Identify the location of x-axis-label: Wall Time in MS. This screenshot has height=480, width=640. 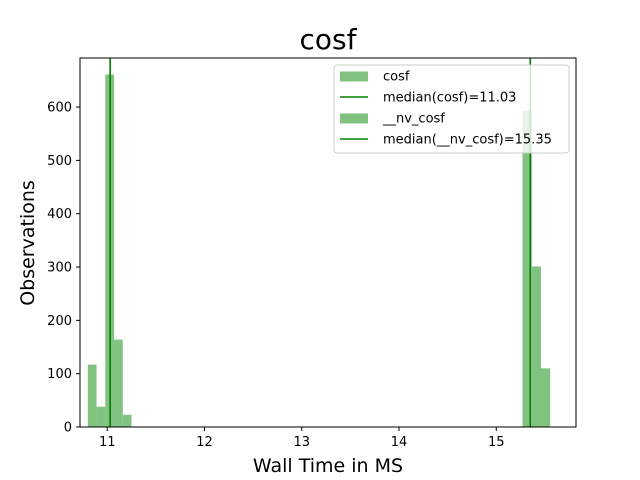
(328, 466).